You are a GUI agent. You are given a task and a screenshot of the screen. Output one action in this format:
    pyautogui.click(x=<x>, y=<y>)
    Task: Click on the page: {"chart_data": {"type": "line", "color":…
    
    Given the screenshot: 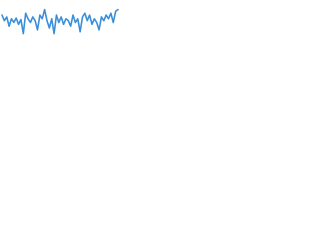 What is the action you would take?
    pyautogui.click(x=60, y=22)
    